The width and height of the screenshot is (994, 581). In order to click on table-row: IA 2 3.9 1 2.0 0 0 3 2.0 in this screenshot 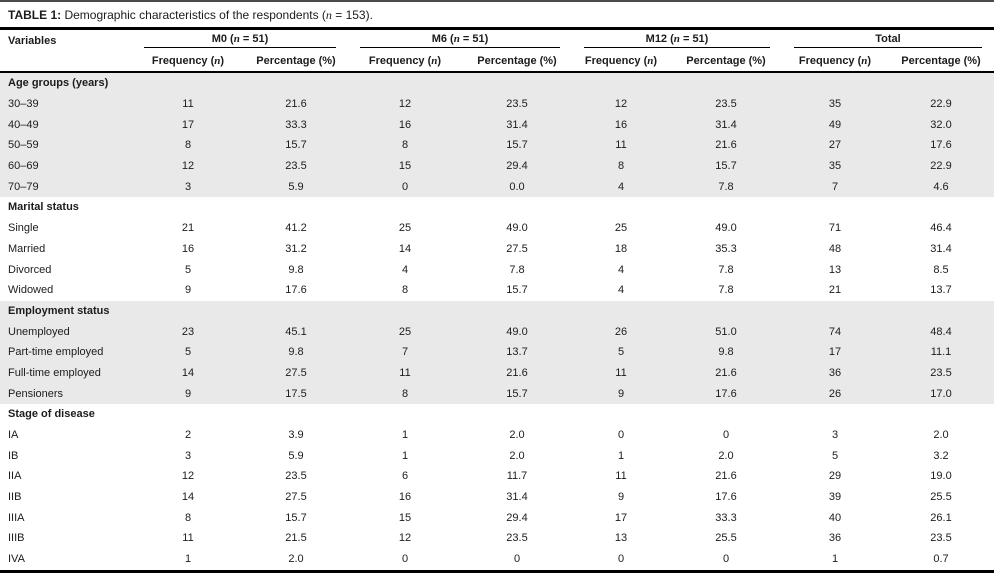, I will do `click(497, 435)`.